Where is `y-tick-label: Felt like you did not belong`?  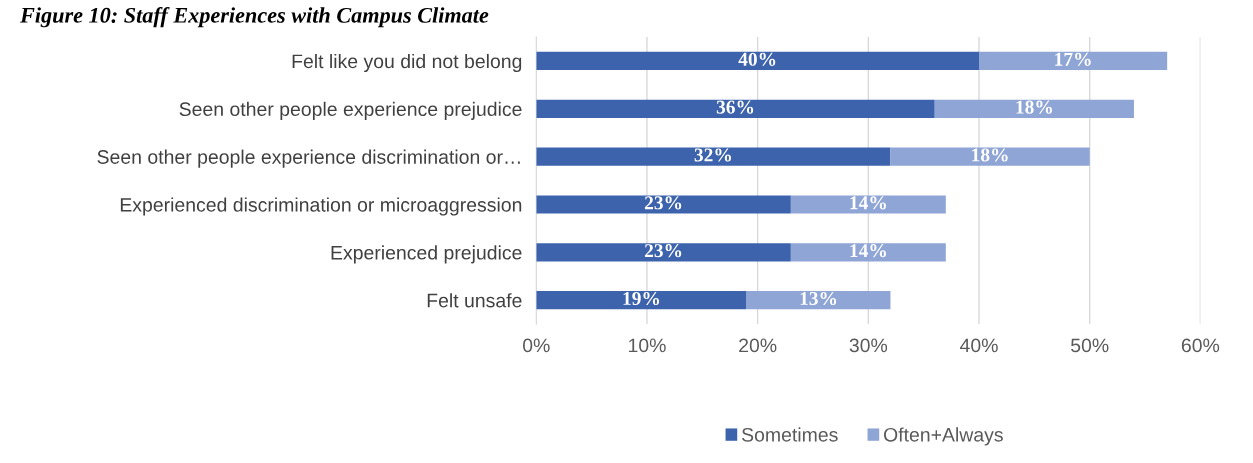
y-tick-label: Felt like you did not belong is located at coordinates (407, 63).